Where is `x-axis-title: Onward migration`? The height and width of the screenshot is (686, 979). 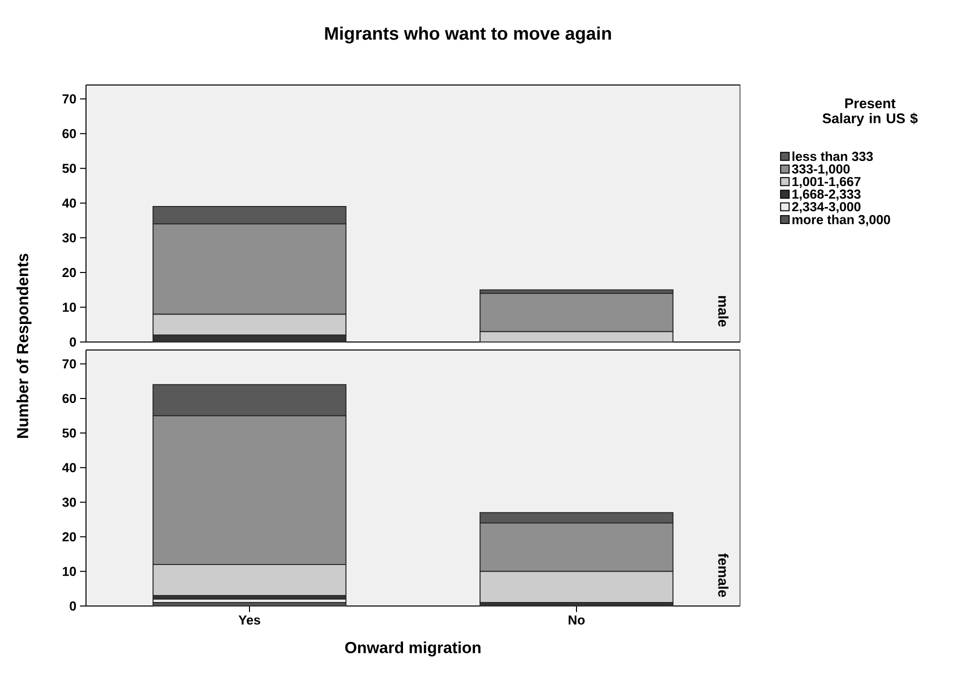
x-axis-title: Onward migration is located at coordinates (412, 648).